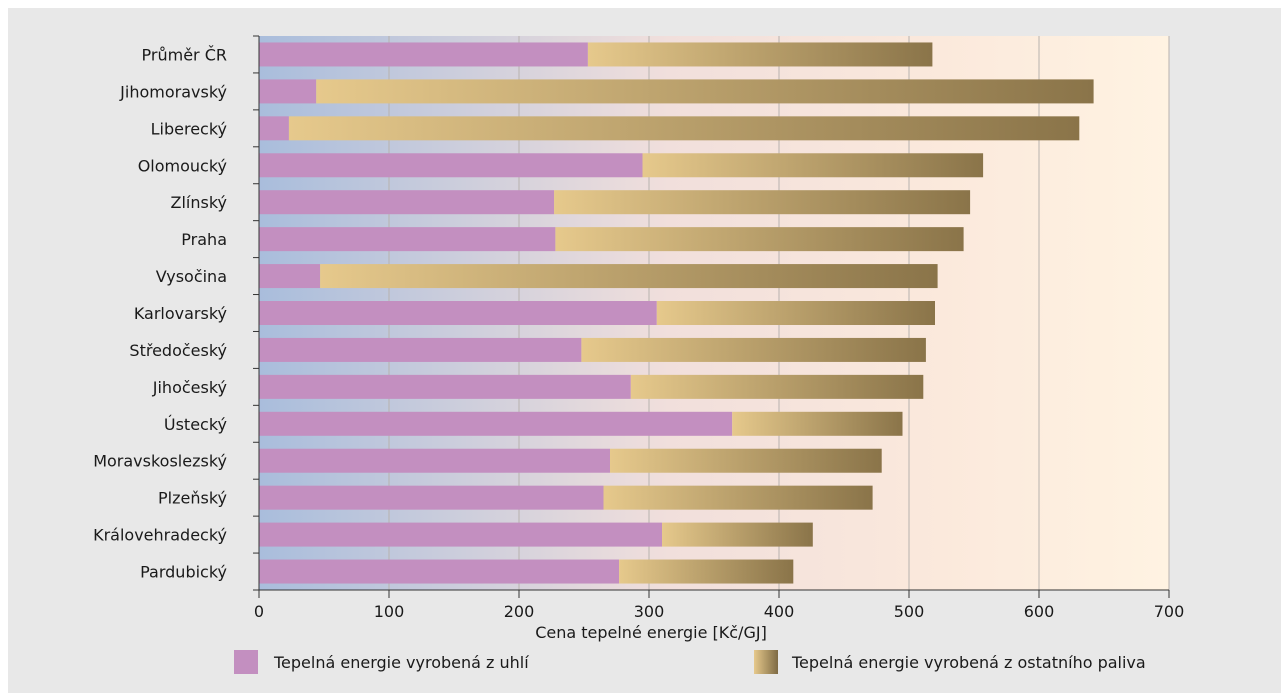 Image resolution: width=1281 pixels, height=695 pixels. Describe the element at coordinates (184, 54) in the screenshot. I see `category-label: Průměr ČR` at that location.